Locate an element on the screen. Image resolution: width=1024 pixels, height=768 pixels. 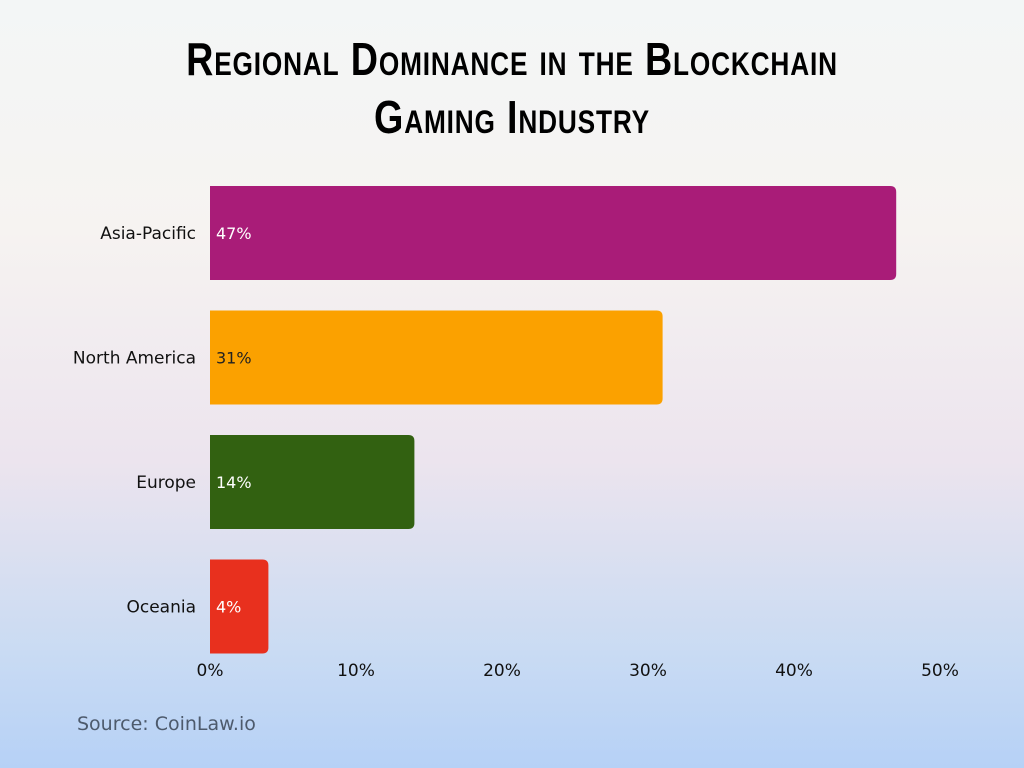
category-label: Europe is located at coordinates (166, 483).